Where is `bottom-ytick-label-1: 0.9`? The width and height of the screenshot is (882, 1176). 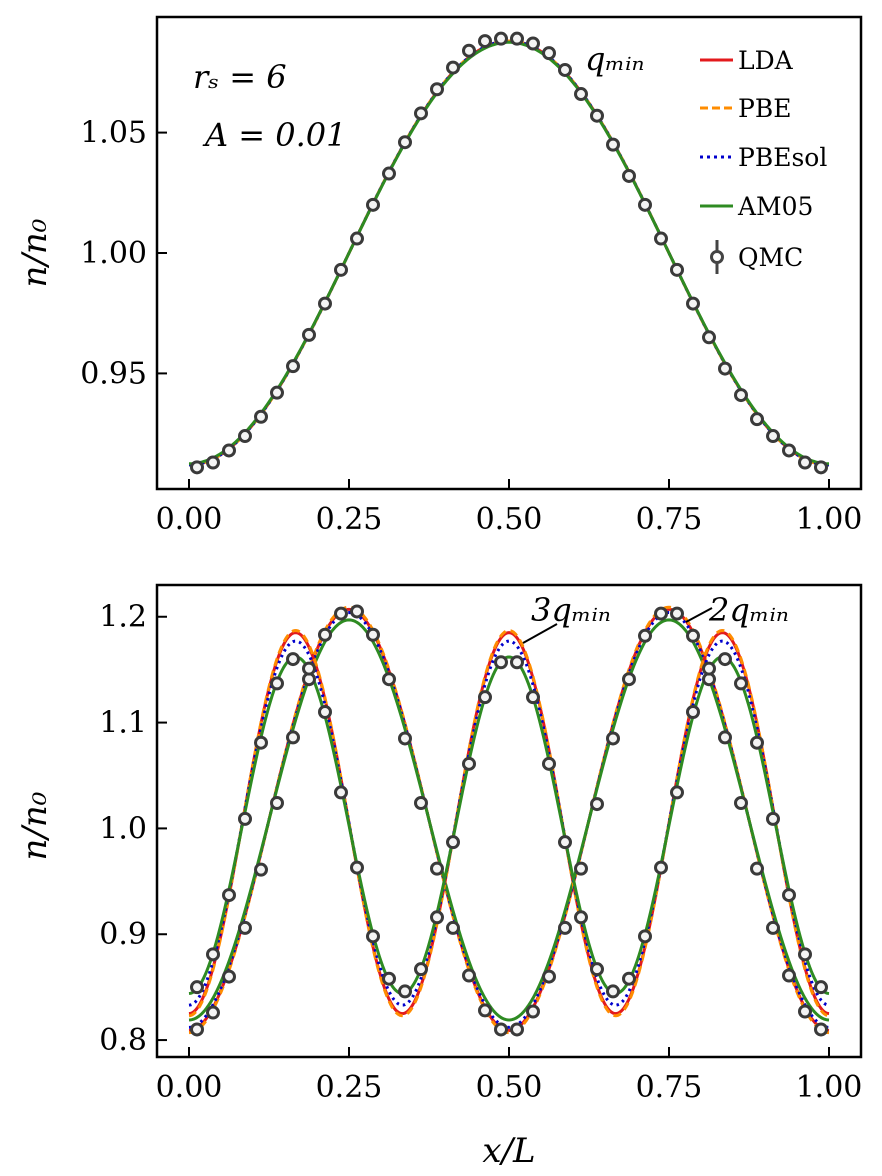
bottom-ytick-label-1: 0.9 is located at coordinates (123, 934).